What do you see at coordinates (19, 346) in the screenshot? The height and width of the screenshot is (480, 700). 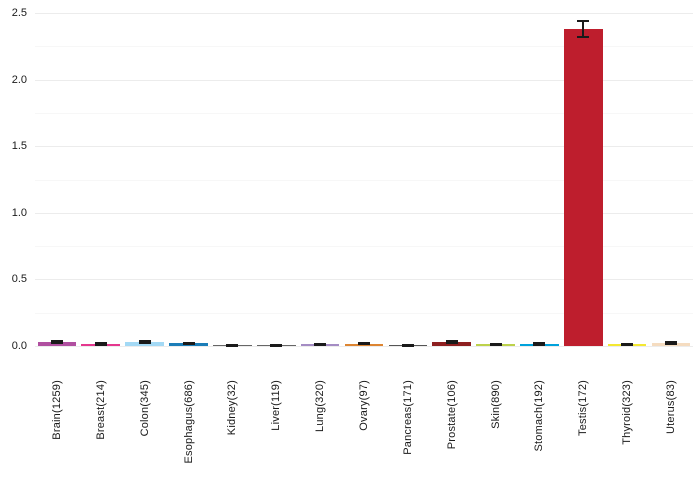 I see `y-tick-label: 0.0` at bounding box center [19, 346].